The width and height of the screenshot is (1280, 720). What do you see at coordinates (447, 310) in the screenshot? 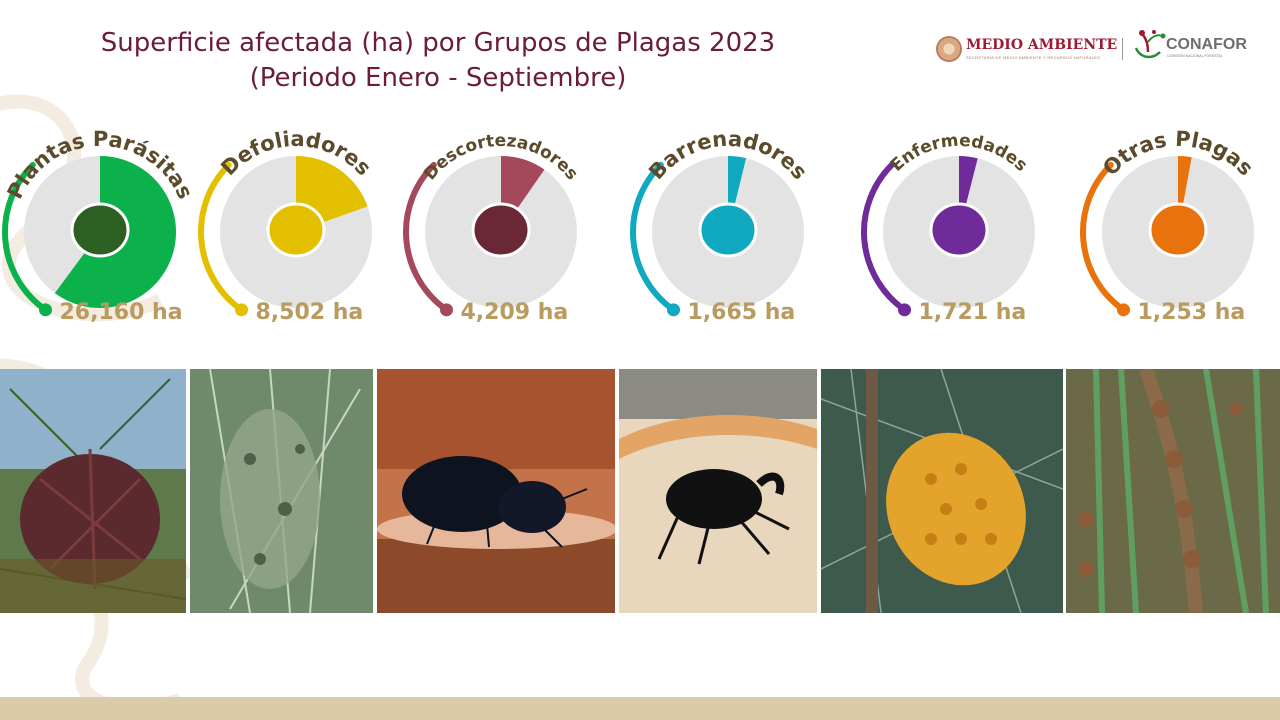
I see `descortezadores-arc-dot` at bounding box center [447, 310].